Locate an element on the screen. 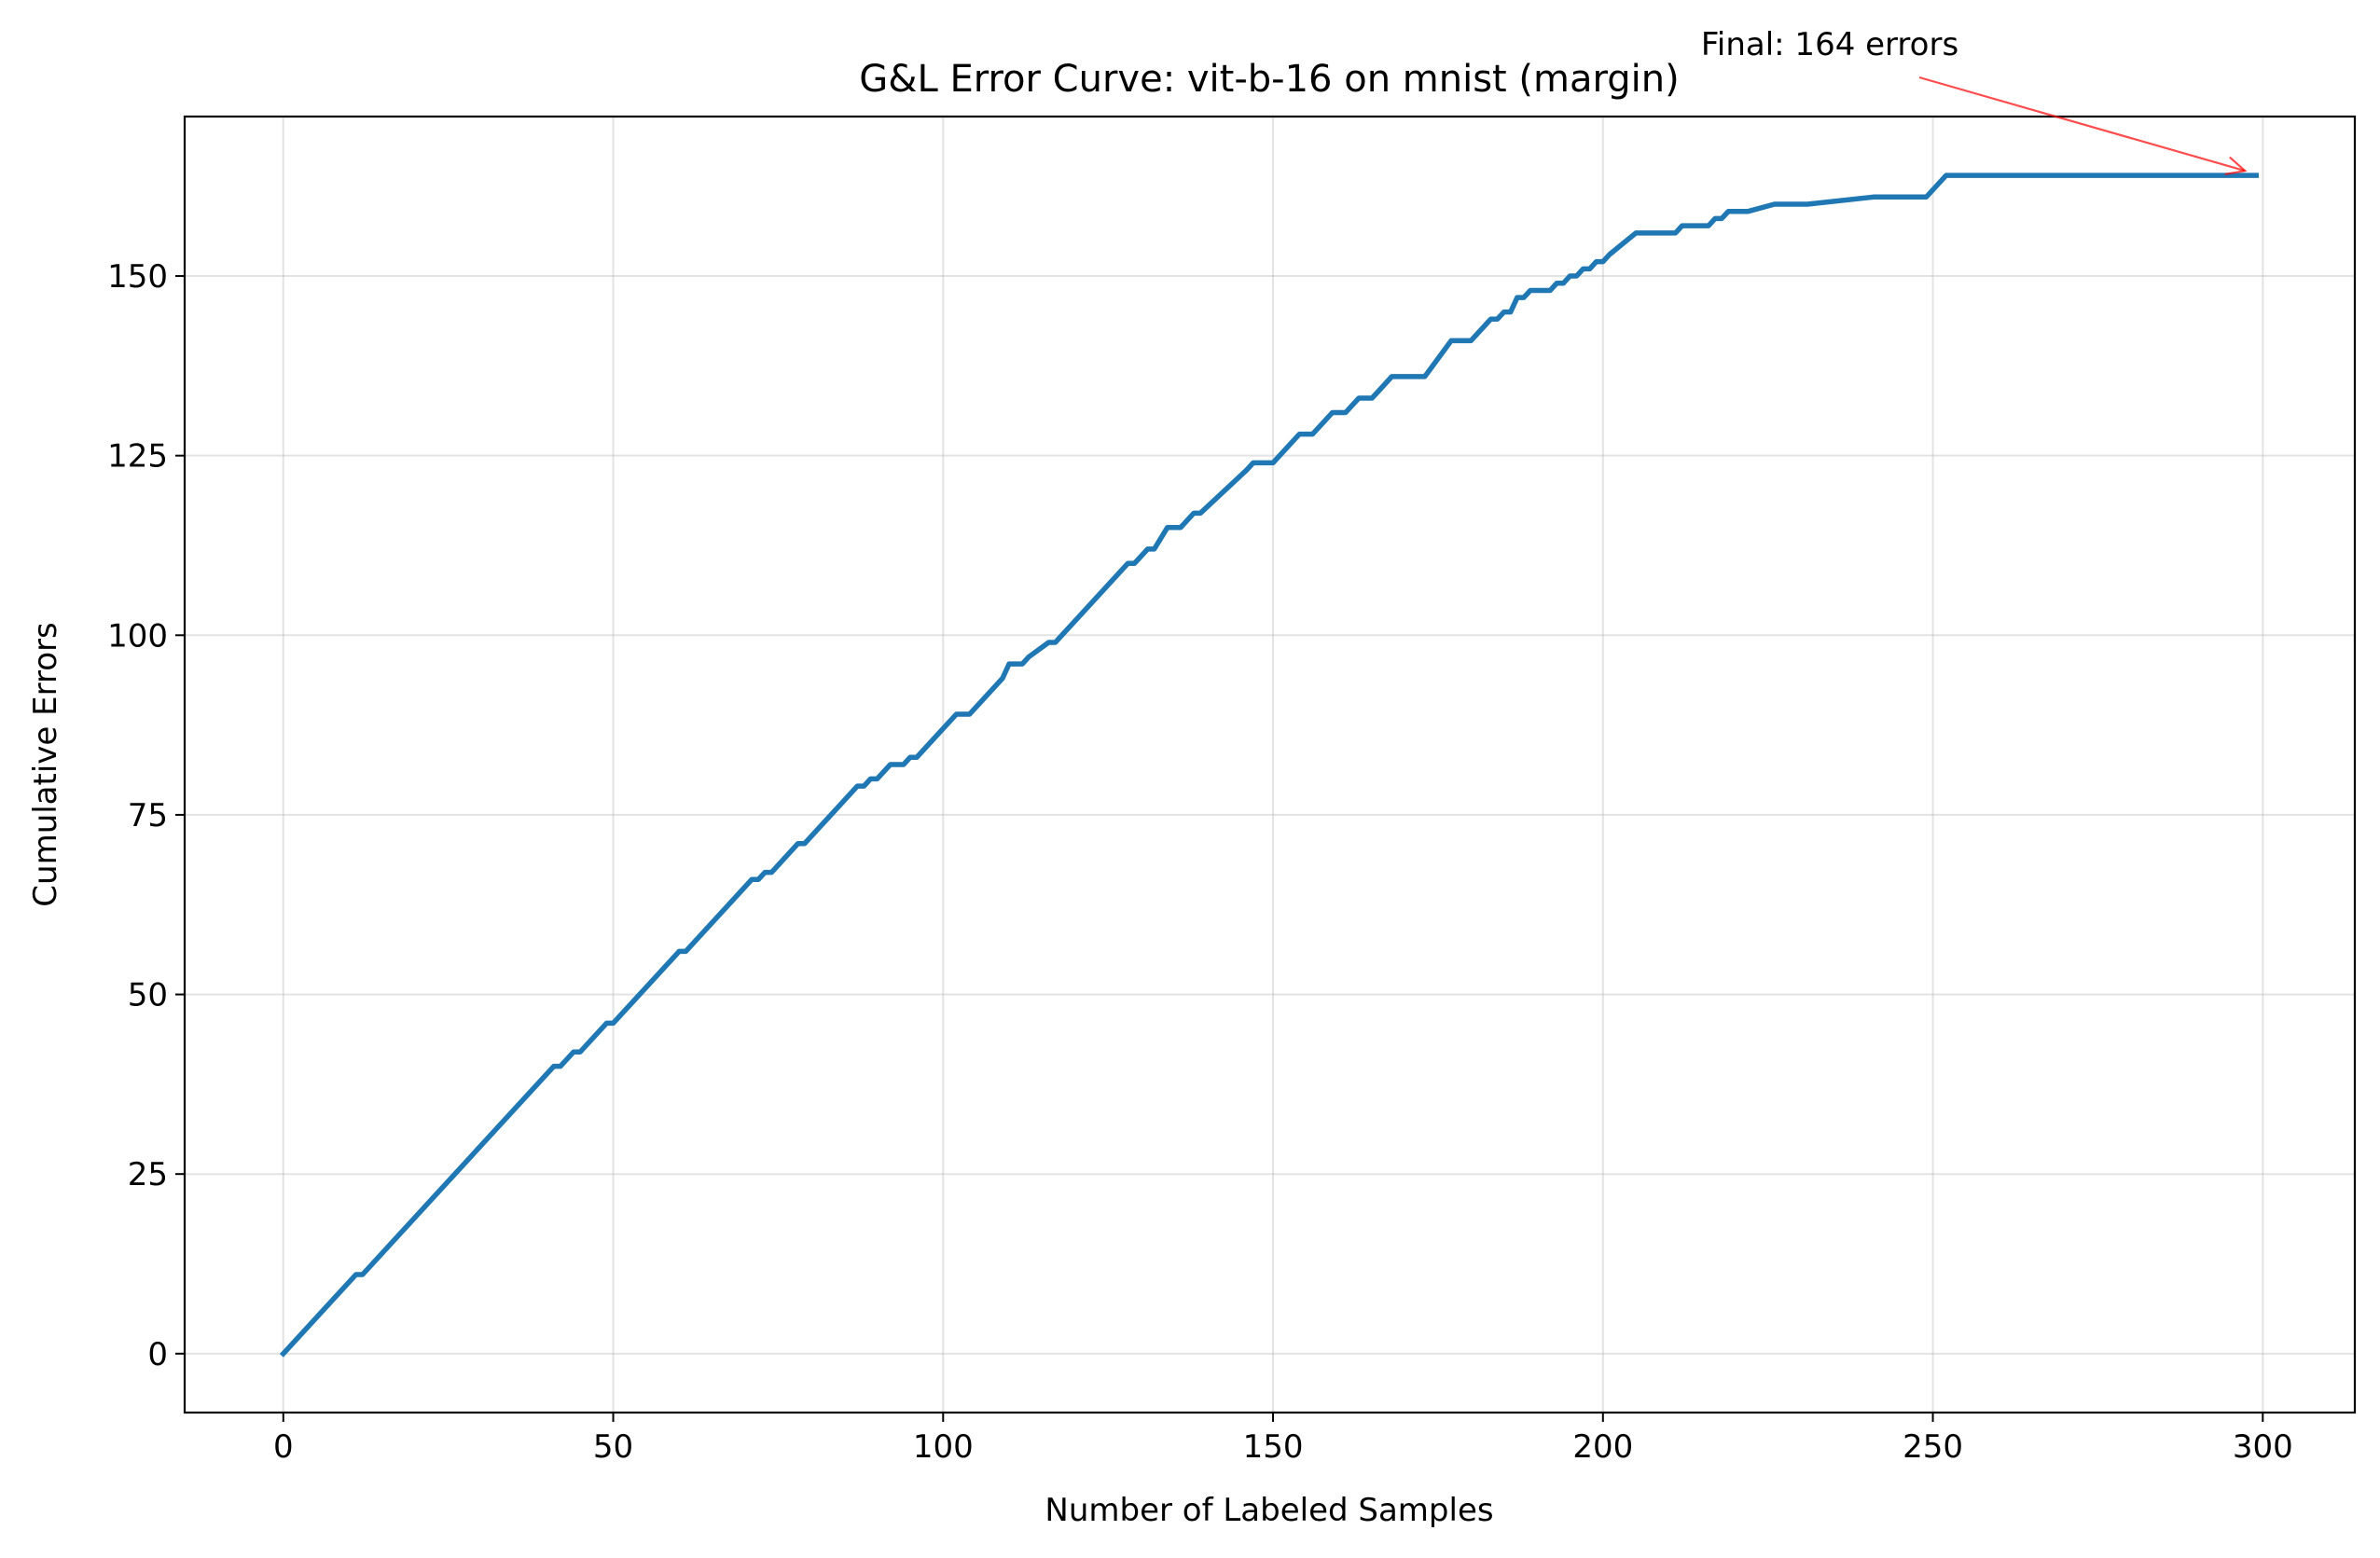 This screenshot has height=1558, width=2380. y-tick-label: 125 is located at coordinates (137, 457).